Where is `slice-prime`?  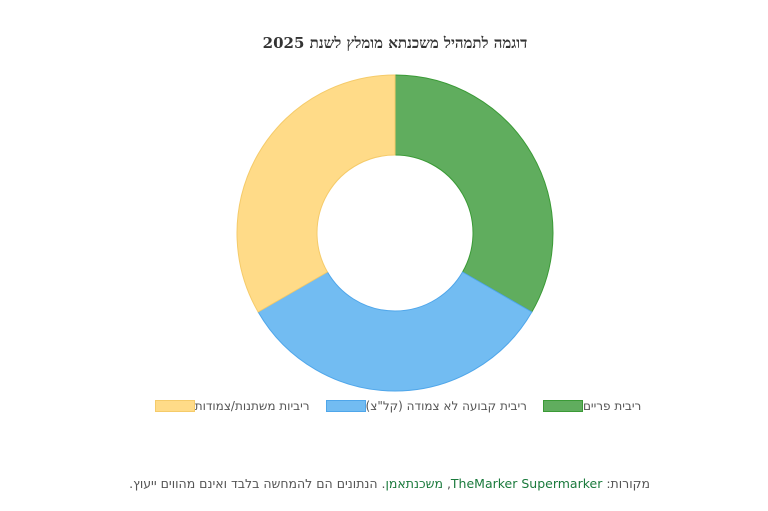 slice-prime is located at coordinates (474, 193).